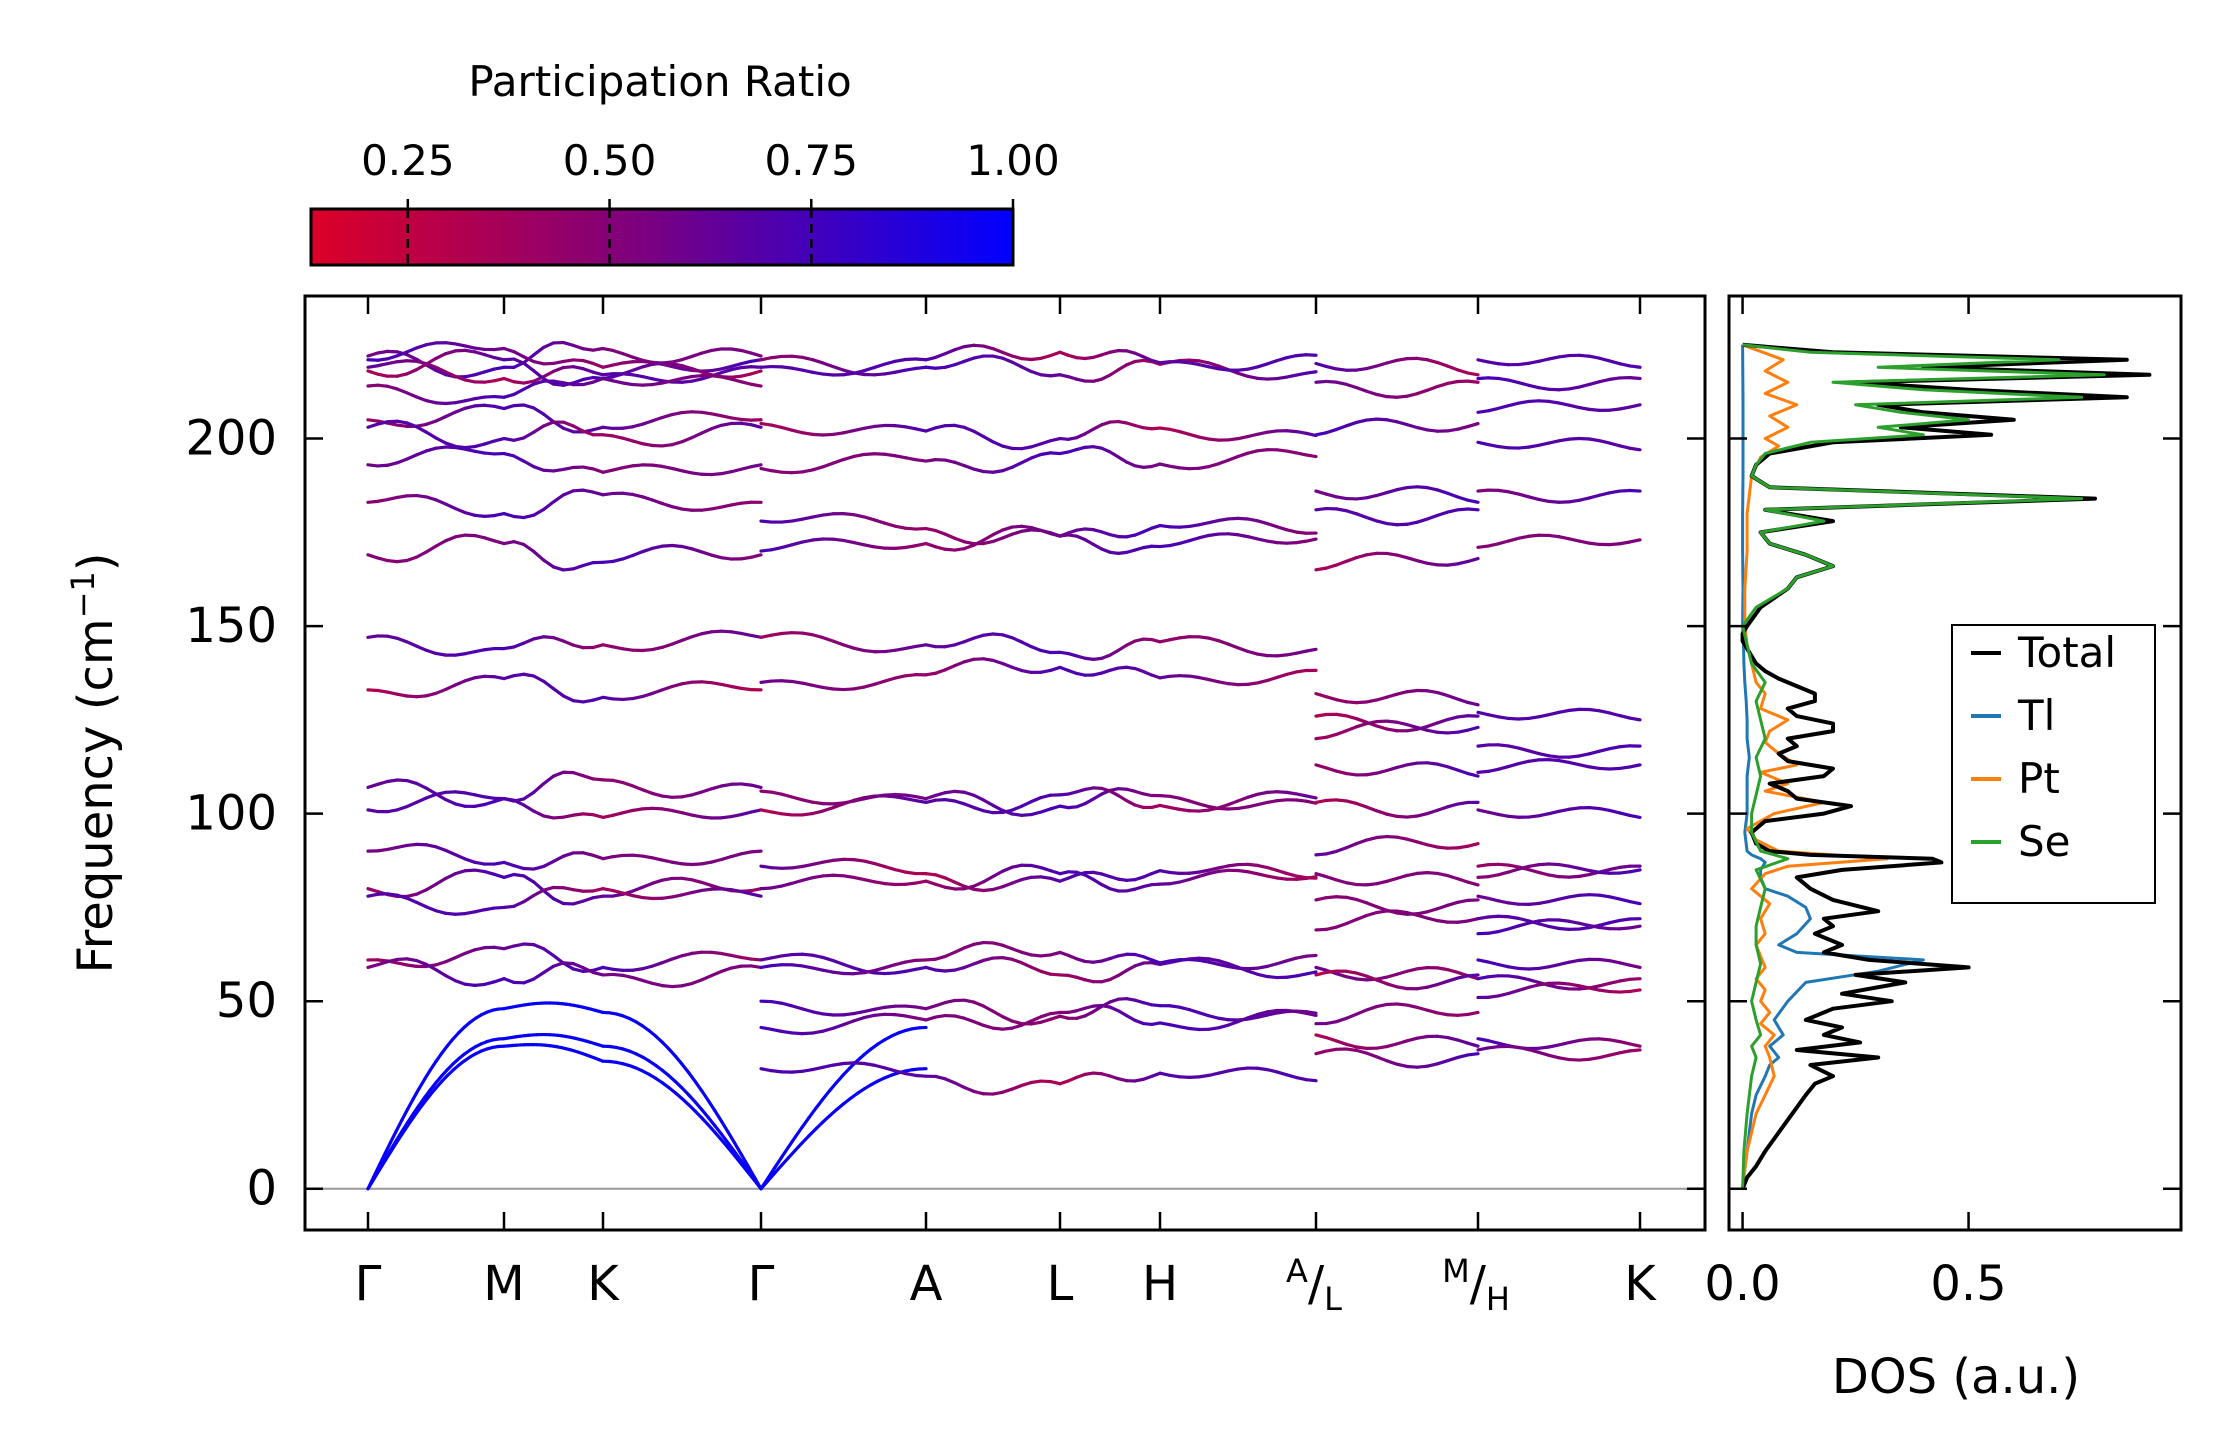  I want to click on dos-x-axis-label: DOS (a.u.), so click(1956, 1377).